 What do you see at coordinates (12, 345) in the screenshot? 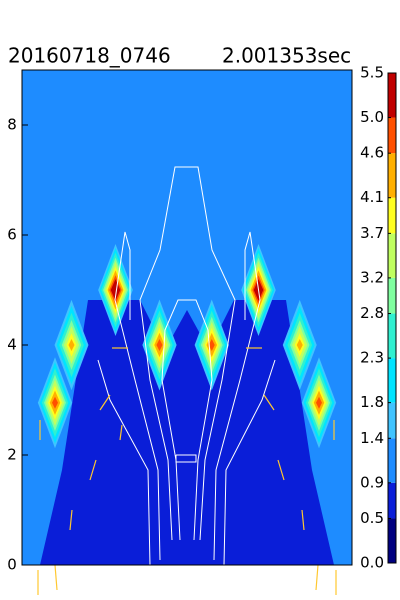
I see `y-tick-label: 4` at bounding box center [12, 345].